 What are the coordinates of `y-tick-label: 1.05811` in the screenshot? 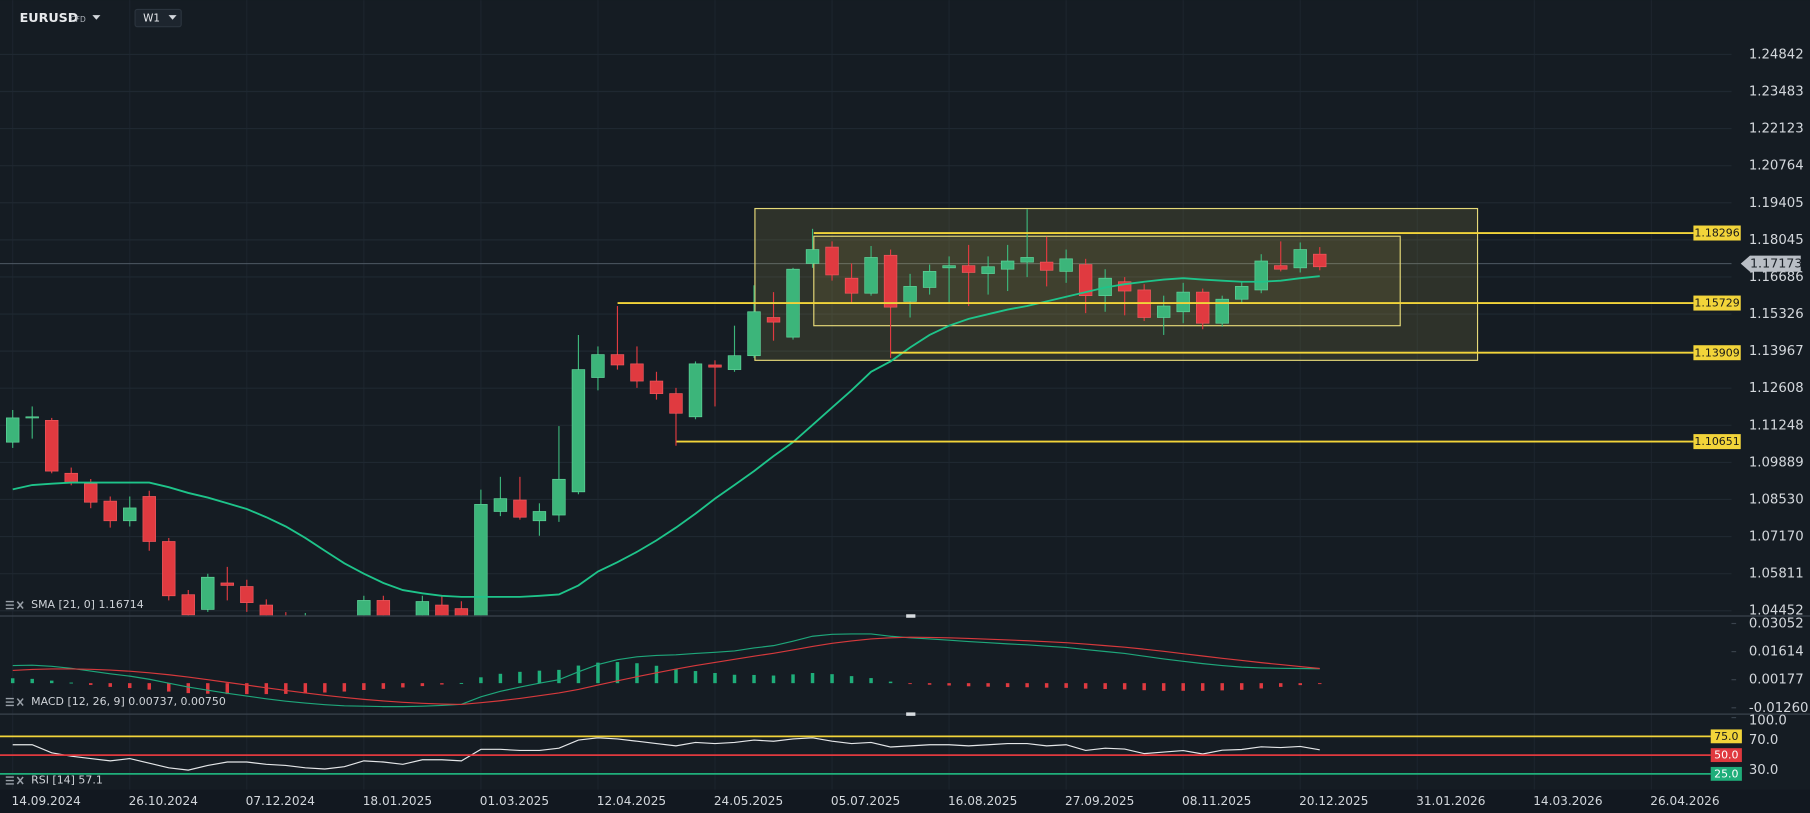 It's located at (1776, 574).